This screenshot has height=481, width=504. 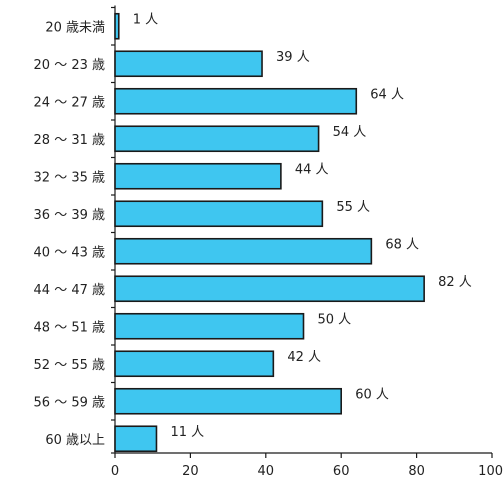 I want to click on x-tick-label: 100, so click(x=490, y=471).